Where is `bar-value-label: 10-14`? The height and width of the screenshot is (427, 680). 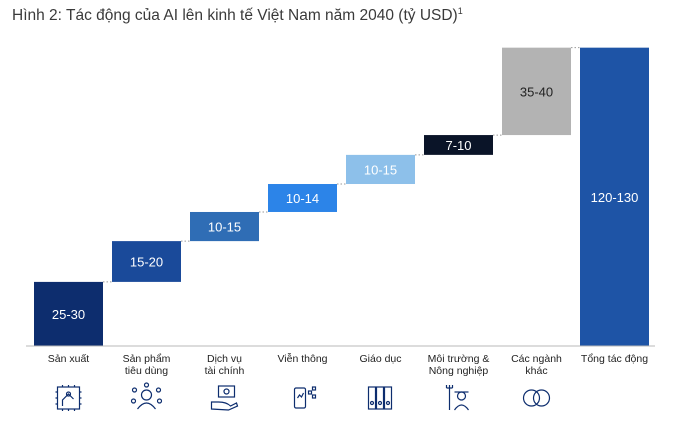 bar-value-label: 10-14 is located at coordinates (302, 198).